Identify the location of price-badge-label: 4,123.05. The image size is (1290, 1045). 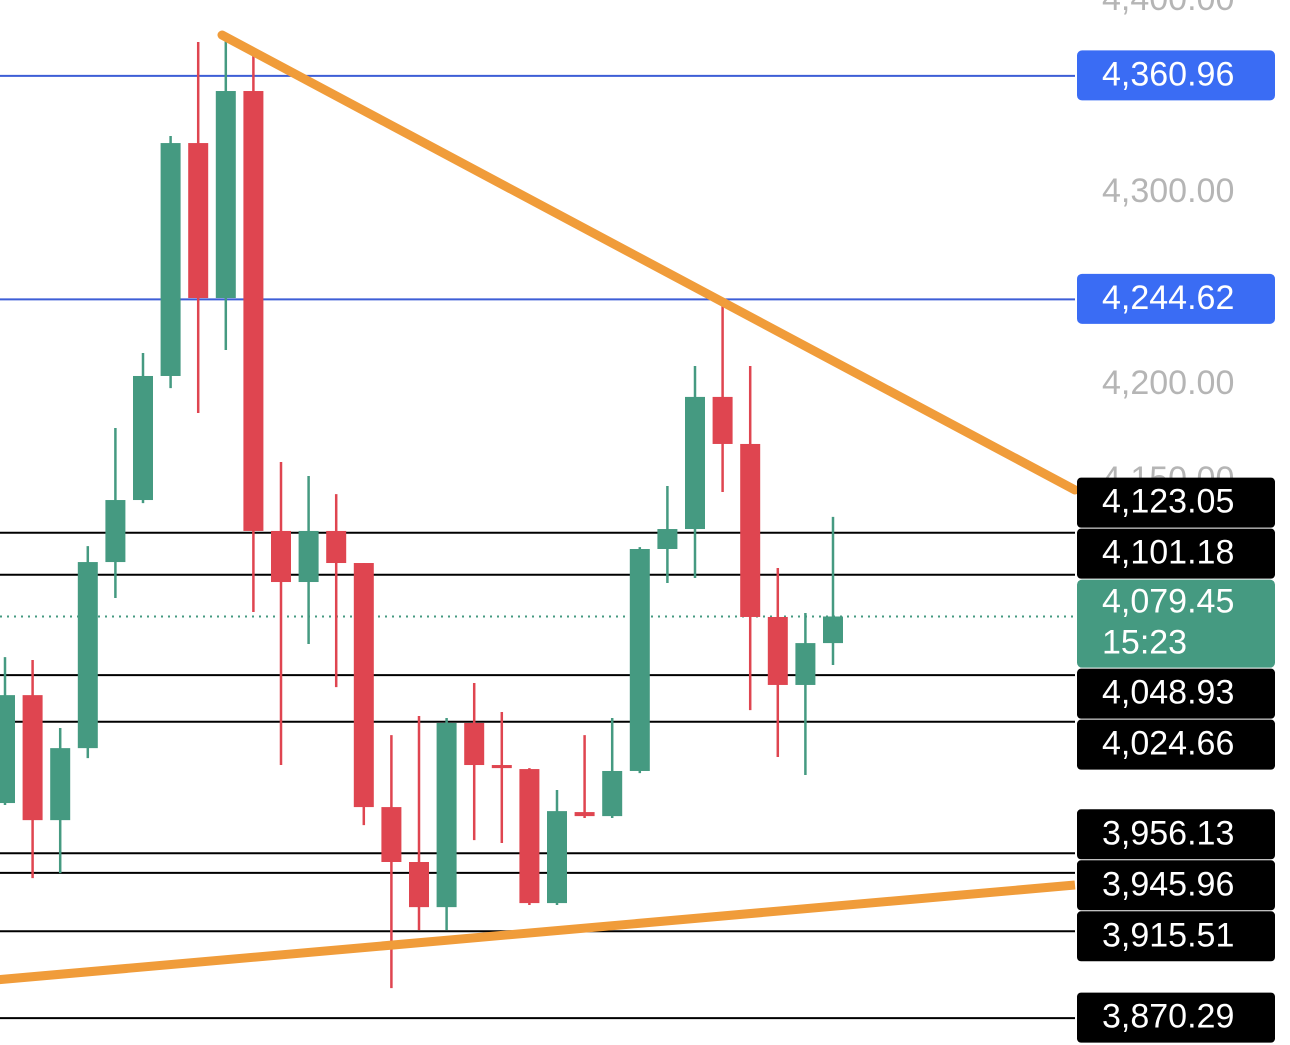
(1168, 502).